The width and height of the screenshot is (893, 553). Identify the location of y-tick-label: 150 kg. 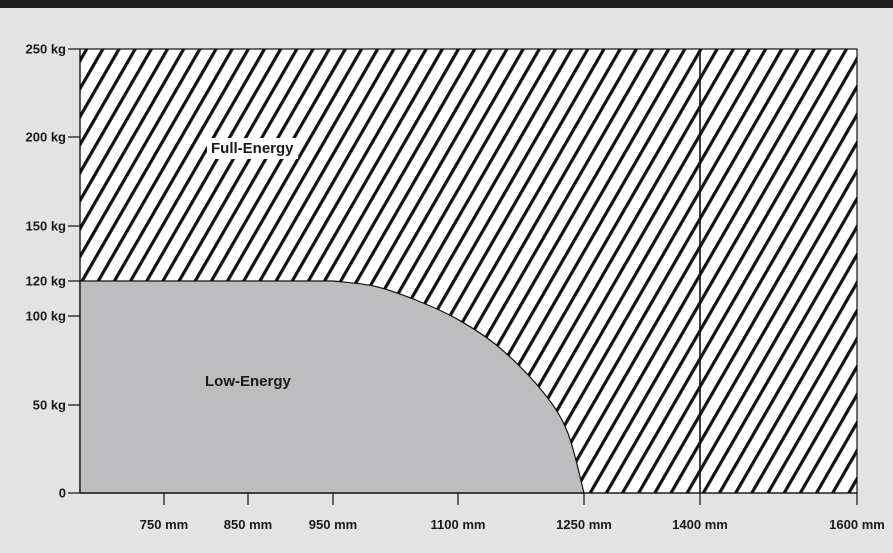
(46, 226).